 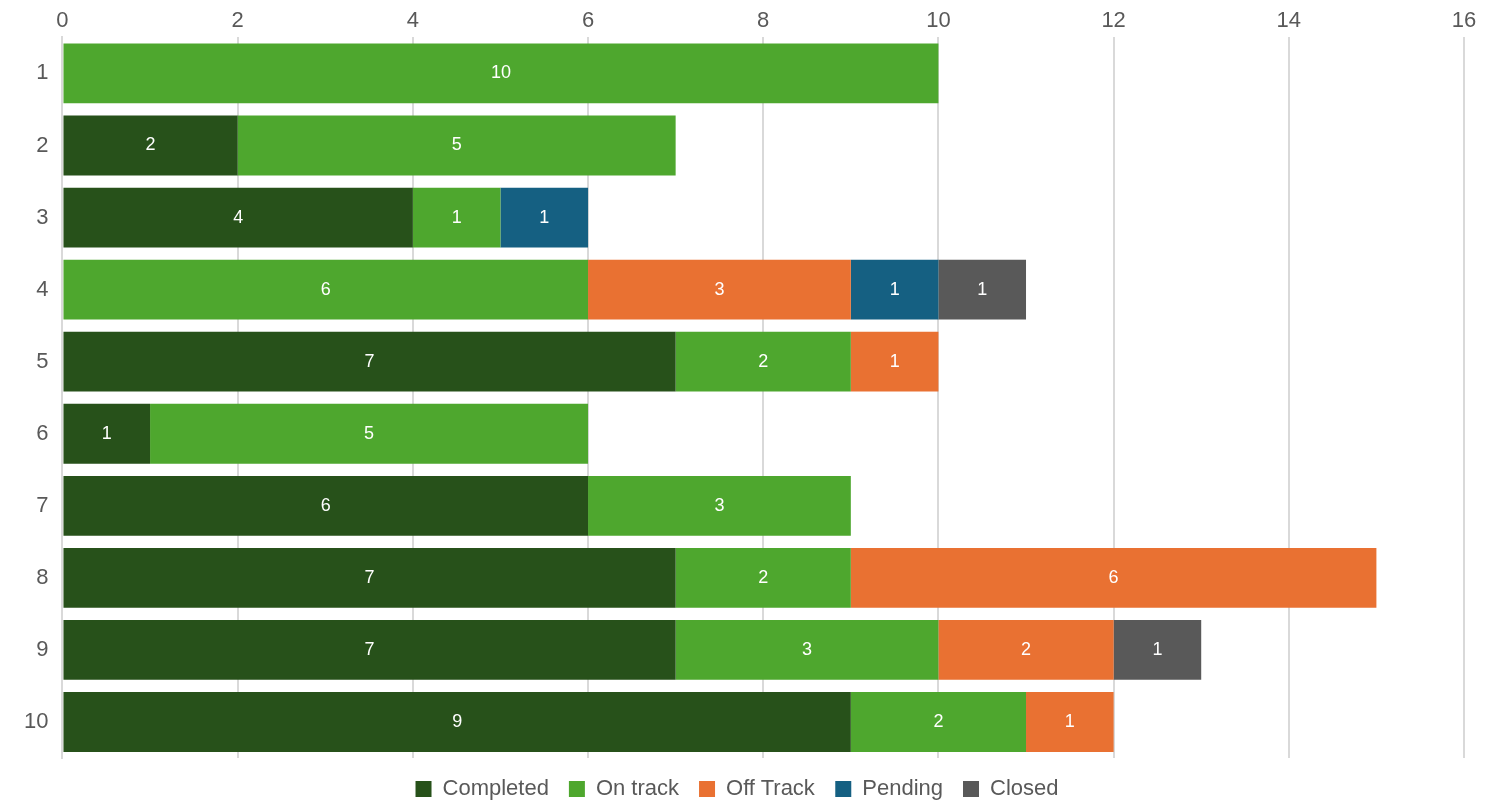 What do you see at coordinates (412, 20) in the screenshot?
I see `x-tick-label: 4` at bounding box center [412, 20].